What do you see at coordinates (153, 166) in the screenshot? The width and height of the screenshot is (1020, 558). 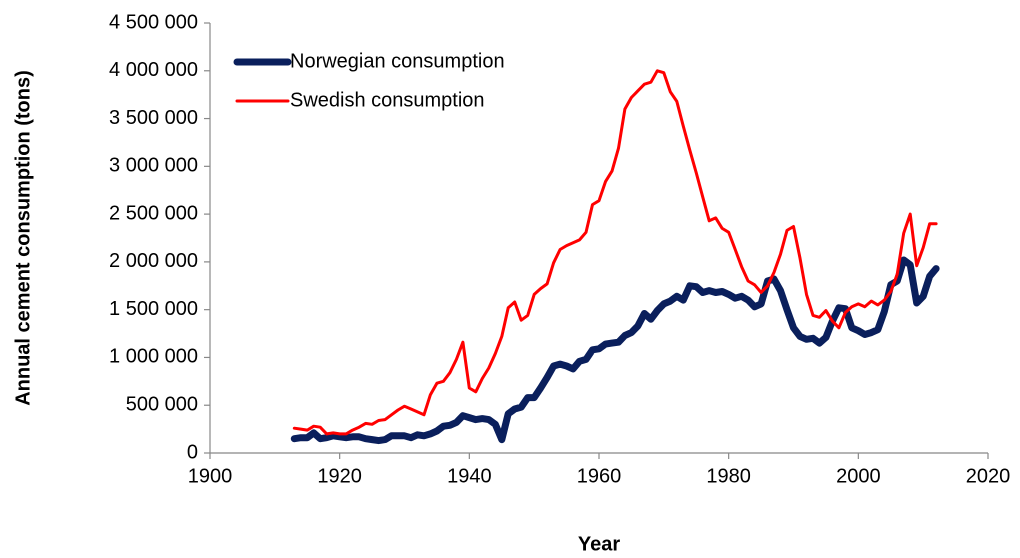 I see `y-tick-label: 3 000 000` at bounding box center [153, 166].